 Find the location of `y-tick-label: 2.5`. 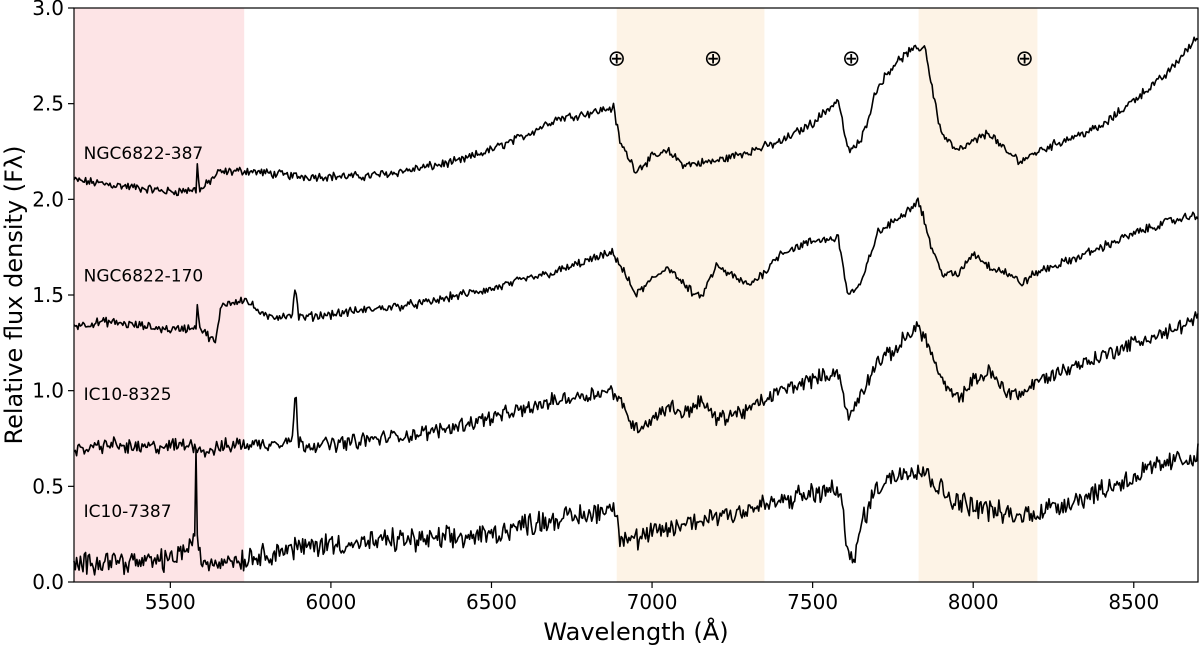

y-tick-label: 2.5 is located at coordinates (48, 104).